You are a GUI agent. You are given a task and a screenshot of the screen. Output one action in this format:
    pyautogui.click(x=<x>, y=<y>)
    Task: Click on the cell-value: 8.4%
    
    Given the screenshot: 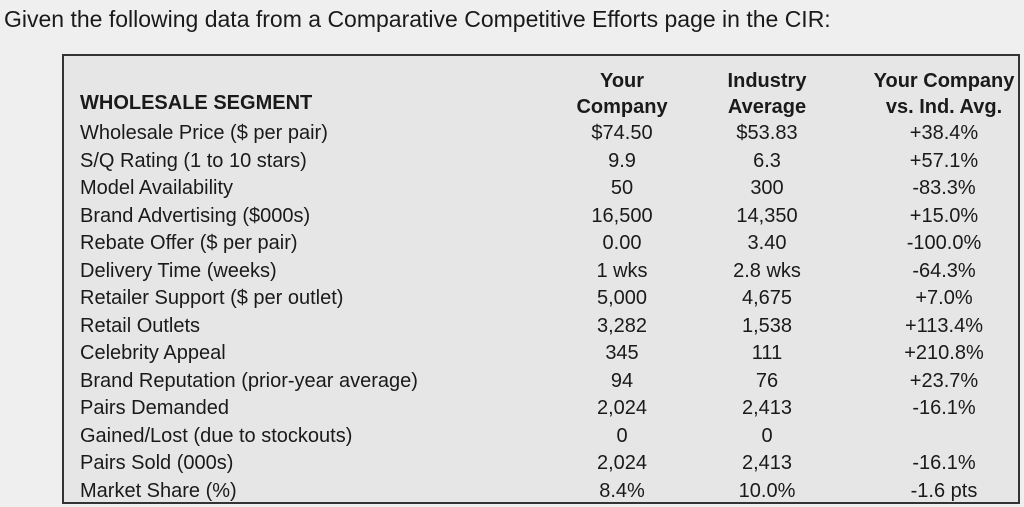 What is the action you would take?
    pyautogui.click(x=622, y=490)
    